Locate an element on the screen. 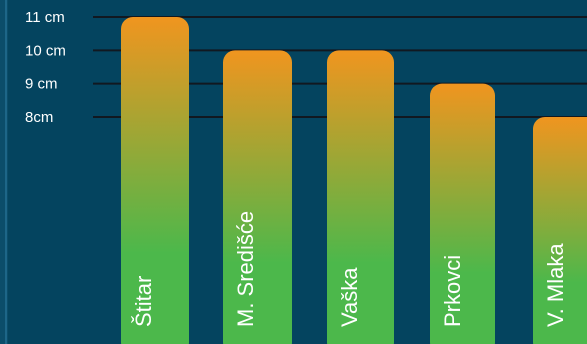 The width and height of the screenshot is (587, 344). chart-left-edge is located at coordinates (4, 172).